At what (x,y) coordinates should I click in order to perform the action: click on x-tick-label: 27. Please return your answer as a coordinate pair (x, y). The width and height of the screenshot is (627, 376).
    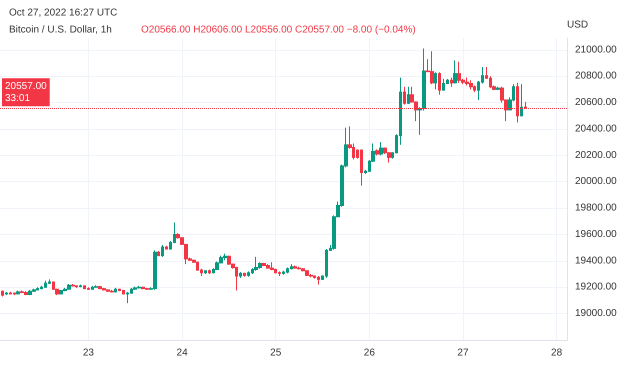
    Looking at the image, I should click on (463, 353).